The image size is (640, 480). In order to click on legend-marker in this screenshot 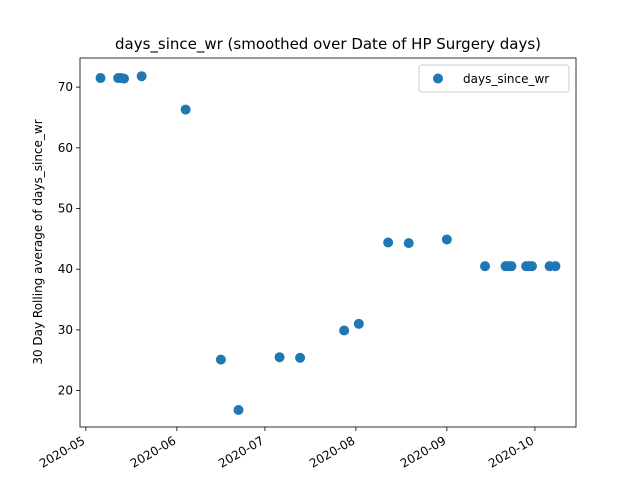, I will do `click(438, 78)`.